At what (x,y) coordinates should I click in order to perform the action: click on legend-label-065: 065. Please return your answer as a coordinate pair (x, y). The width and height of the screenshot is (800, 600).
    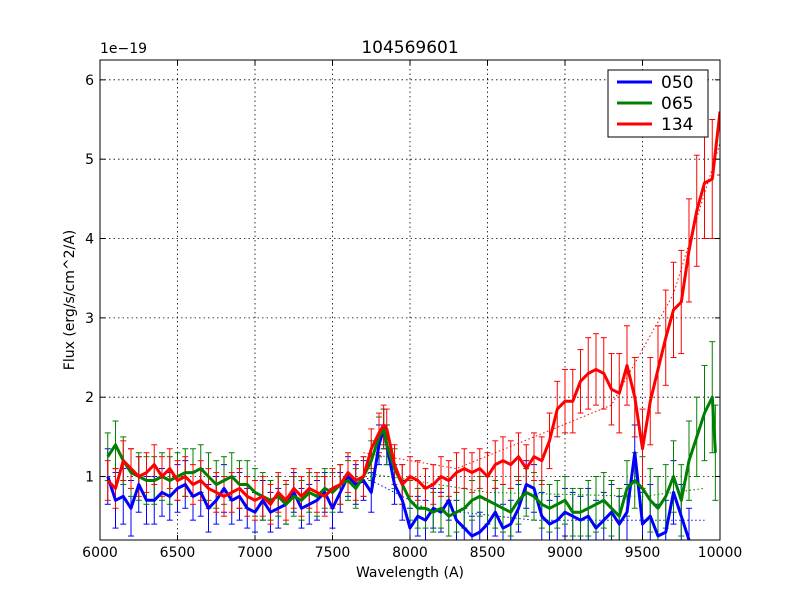
    Looking at the image, I should click on (677, 104).